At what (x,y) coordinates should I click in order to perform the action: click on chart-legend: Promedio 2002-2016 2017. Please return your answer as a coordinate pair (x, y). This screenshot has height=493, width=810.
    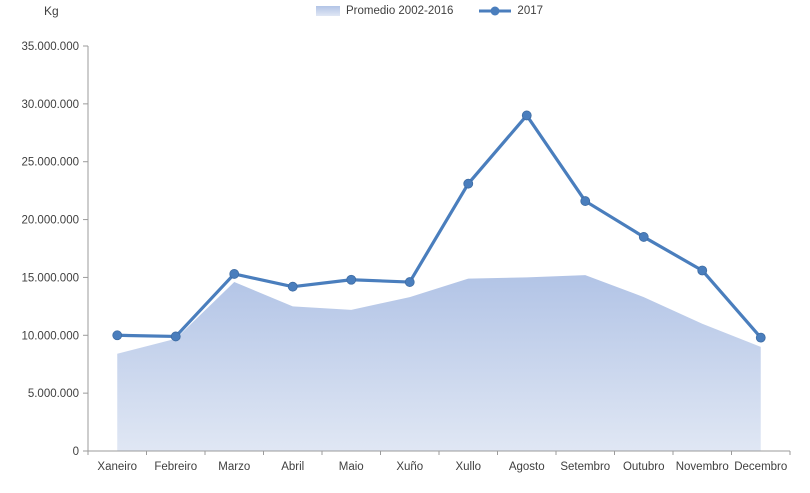
    Looking at the image, I should click on (429, 11).